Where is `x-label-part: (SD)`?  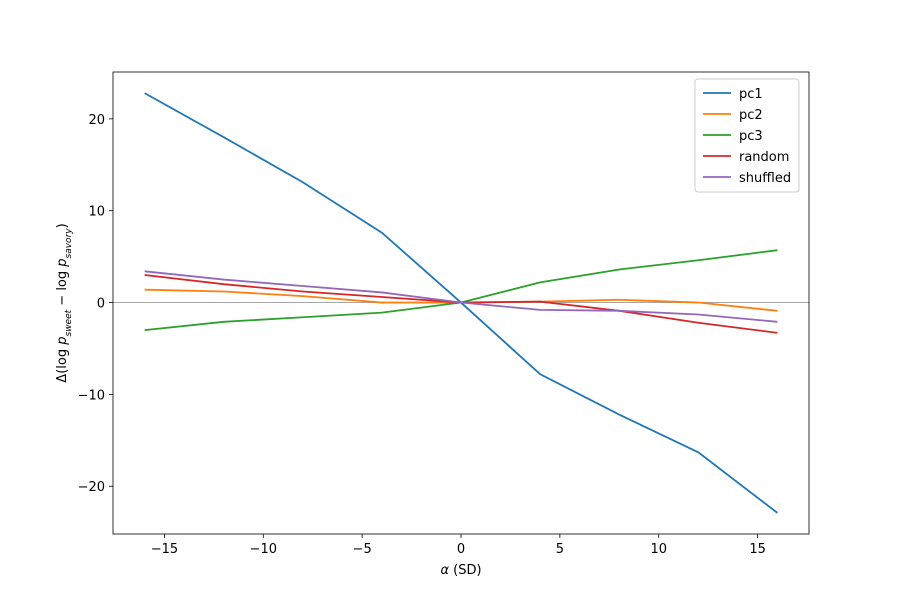 x-label-part: (SD) is located at coordinates (465, 570).